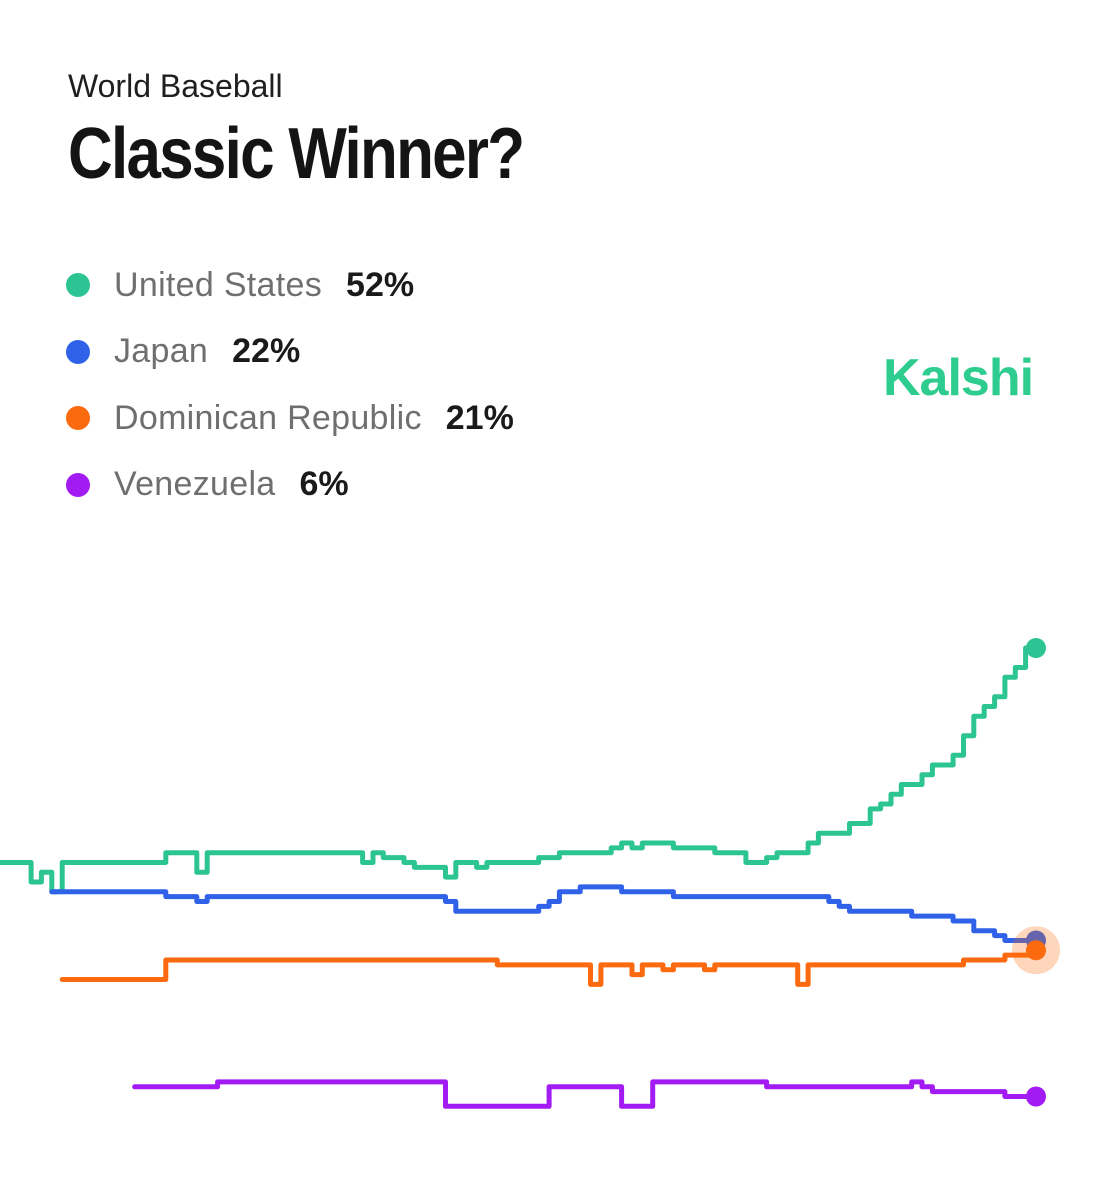 The height and width of the screenshot is (1200, 1107). Describe the element at coordinates (290, 485) in the screenshot. I see `legend-item-venezuela: Venezuela 6%` at that location.